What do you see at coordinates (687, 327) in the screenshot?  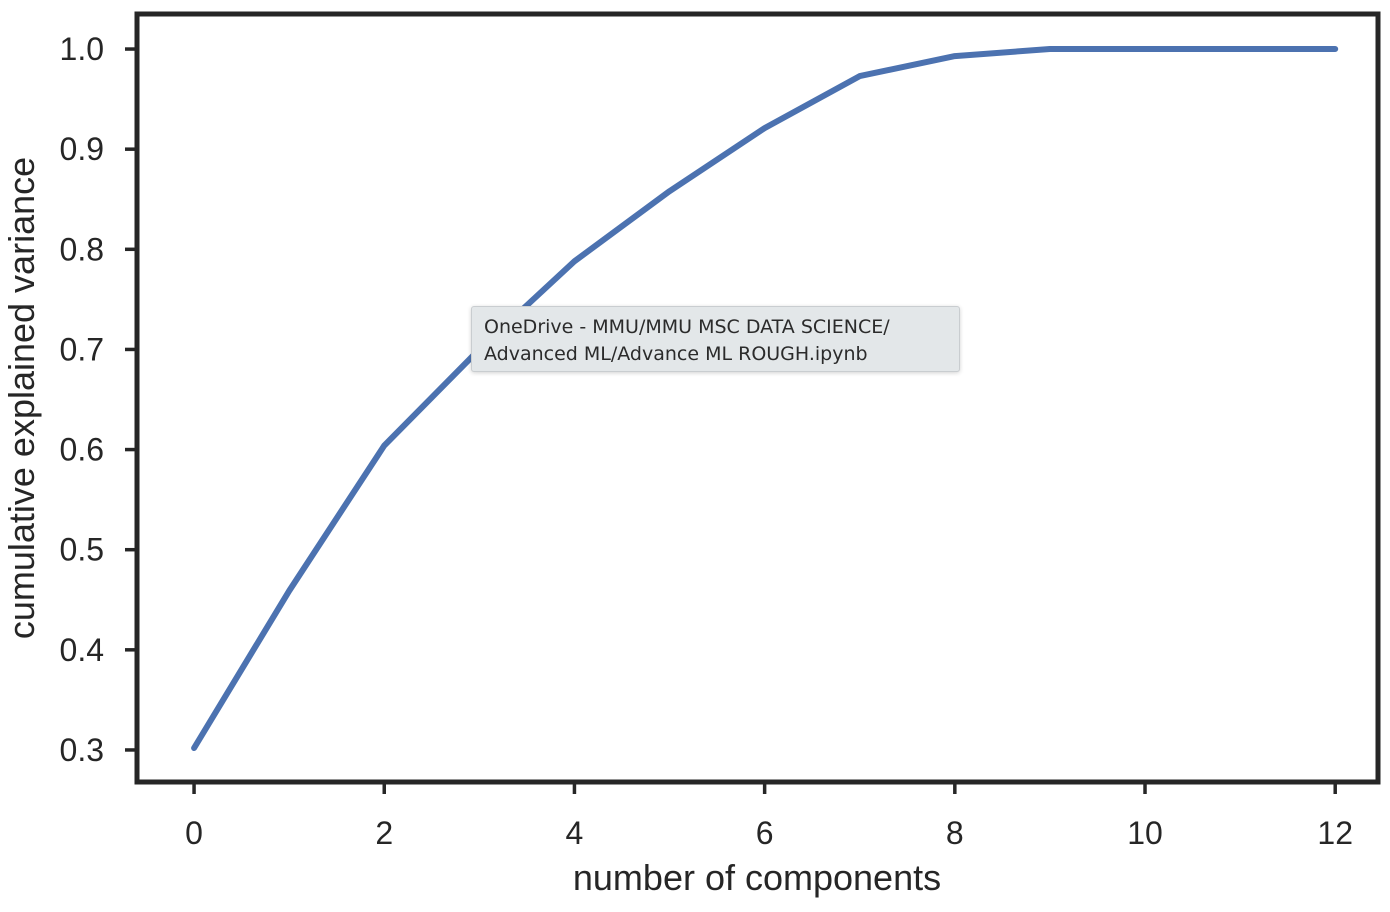 I see `tooltip-line-1: OneDrive - MMU/MMU MSC DATA SCIENCE/` at bounding box center [687, 327].